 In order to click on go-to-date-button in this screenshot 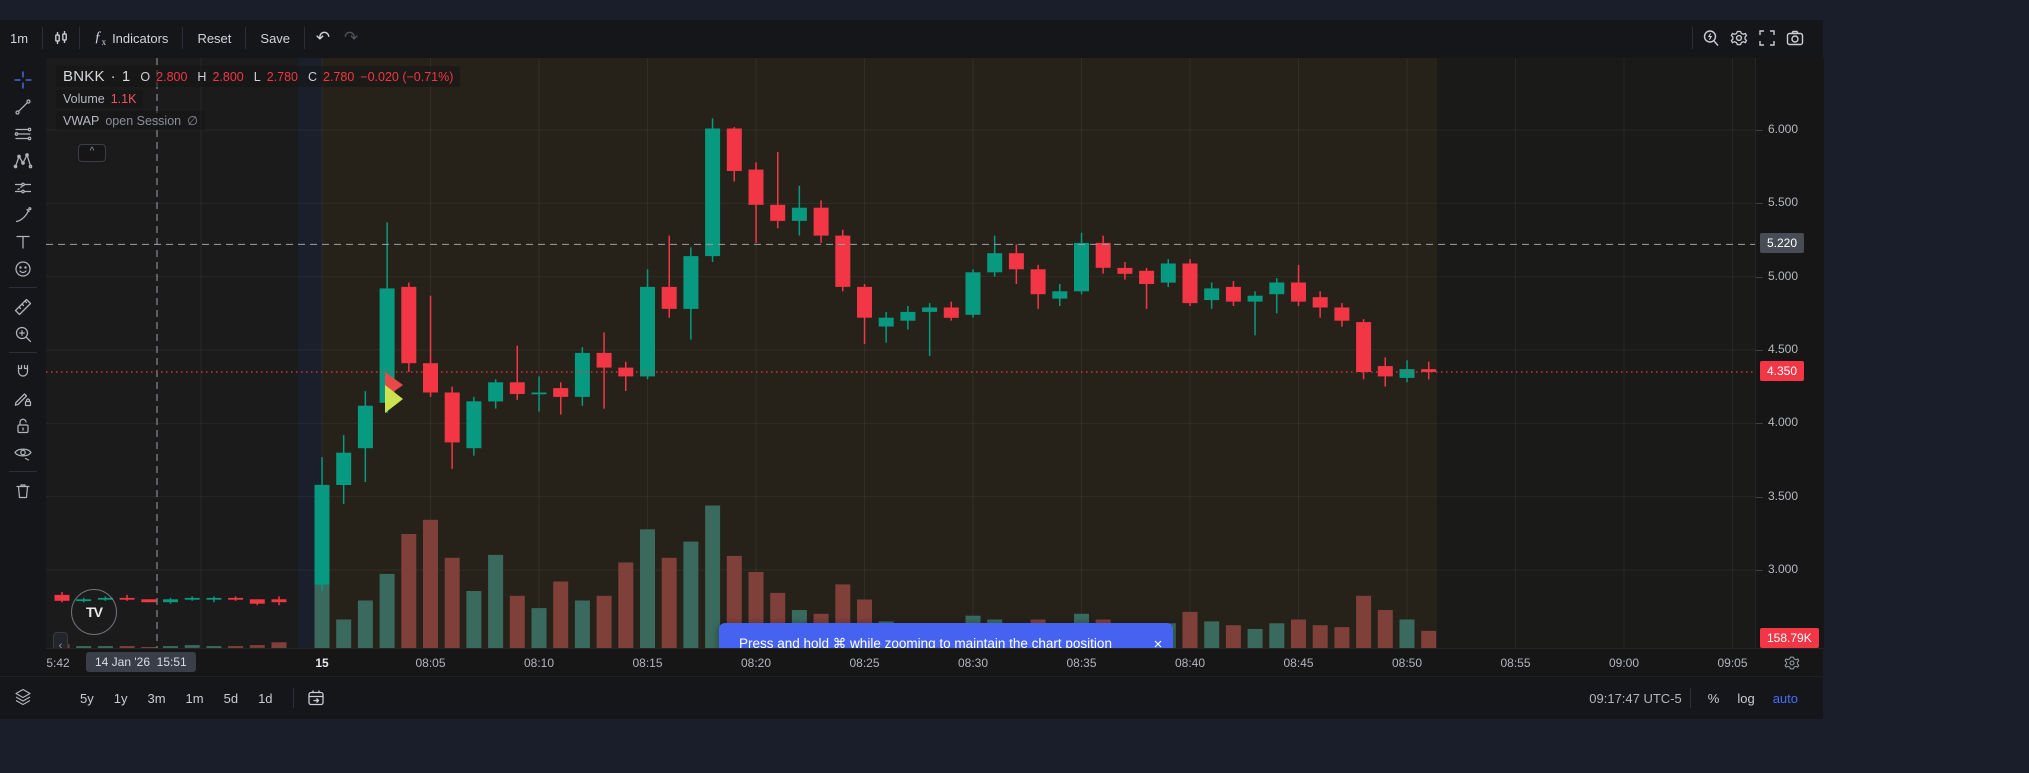, I will do `click(316, 698)`.